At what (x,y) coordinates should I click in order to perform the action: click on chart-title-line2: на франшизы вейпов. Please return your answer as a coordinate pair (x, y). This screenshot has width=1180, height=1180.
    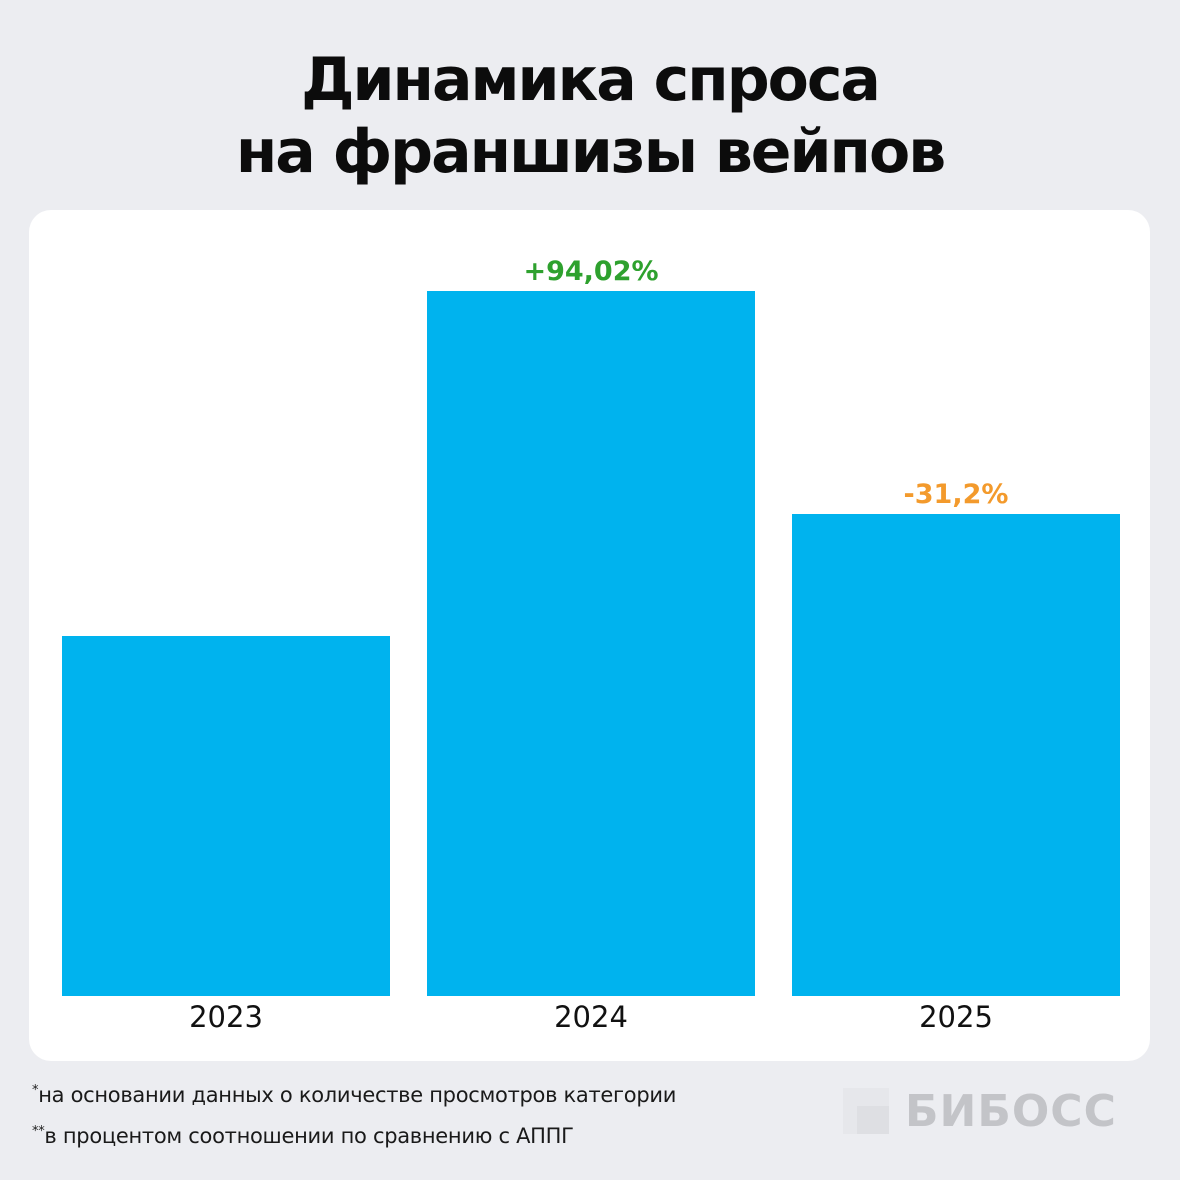
    Looking at the image, I should click on (590, 152).